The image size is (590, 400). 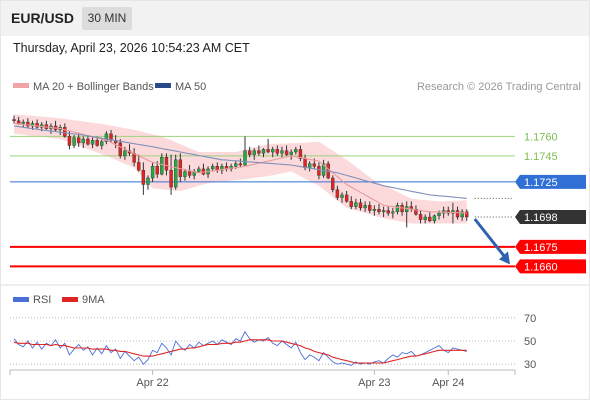 I want to click on ma50-legend-swatch, so click(x=163, y=85).